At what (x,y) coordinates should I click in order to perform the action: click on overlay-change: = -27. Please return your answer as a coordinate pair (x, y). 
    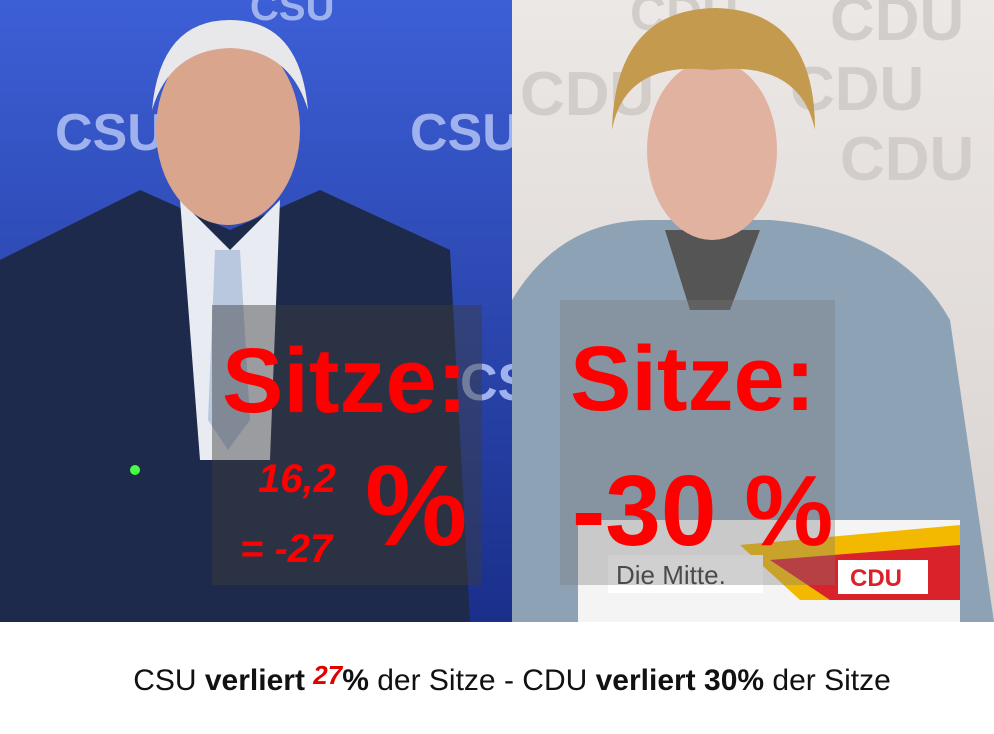
    Looking at the image, I should click on (287, 549).